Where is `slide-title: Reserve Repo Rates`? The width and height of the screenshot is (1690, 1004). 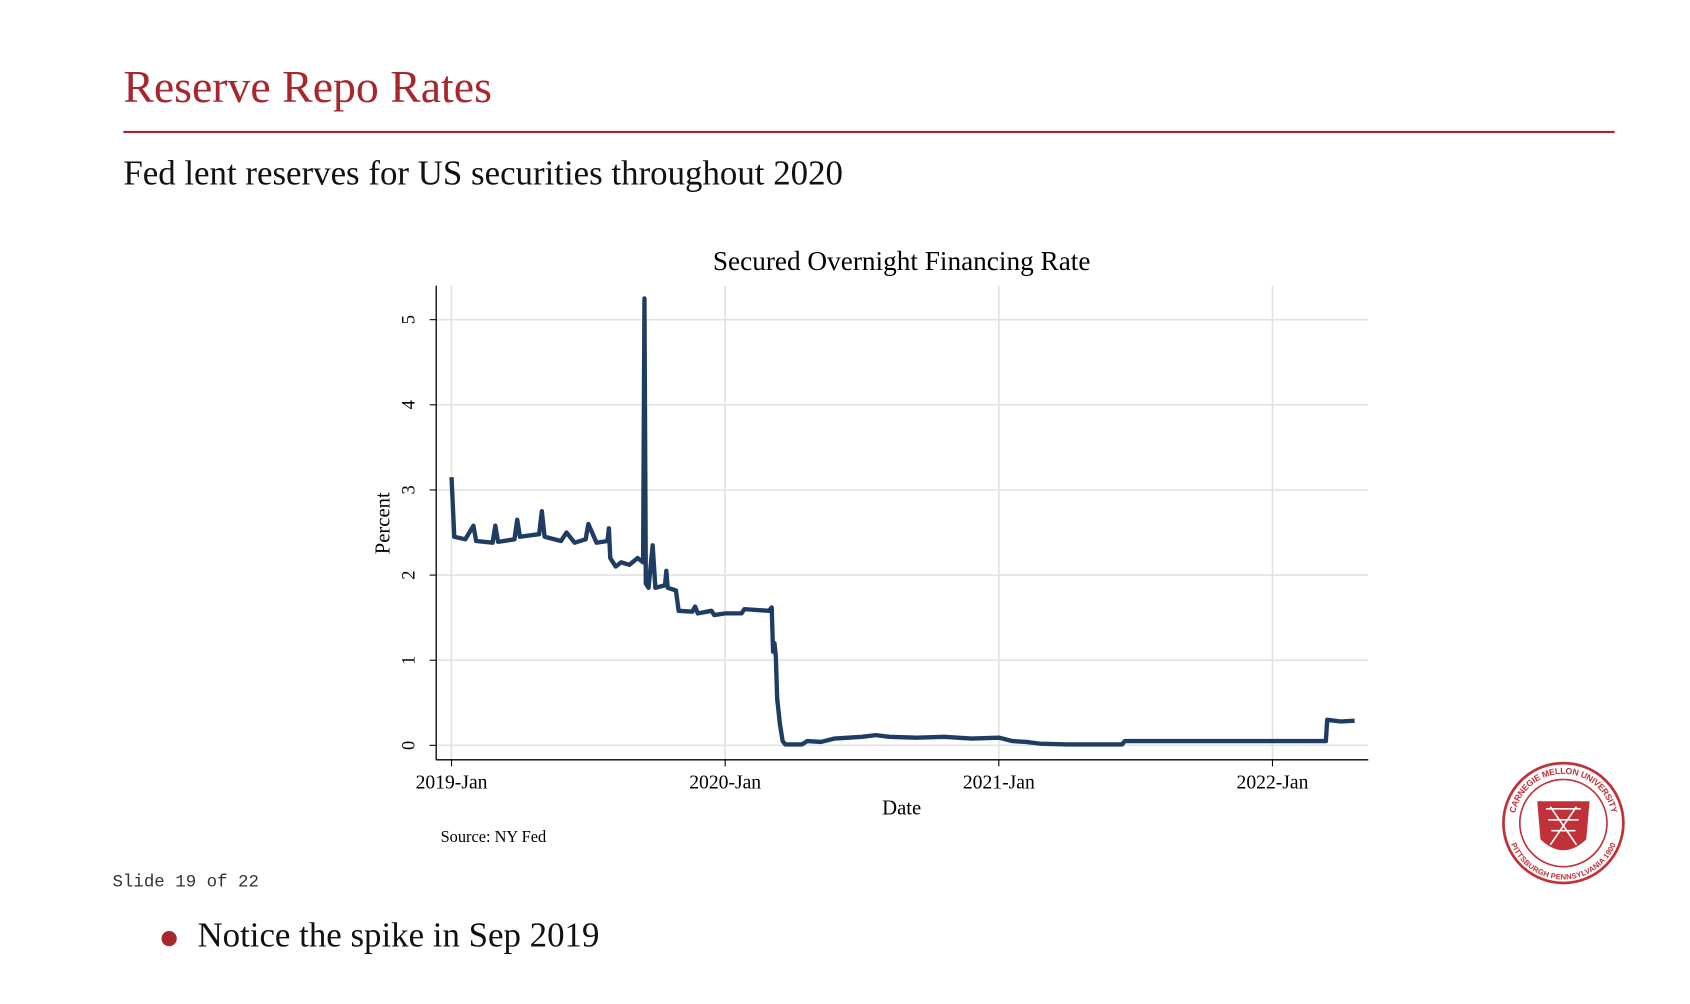
slide-title: Reserve Repo Rates is located at coordinates (307, 86).